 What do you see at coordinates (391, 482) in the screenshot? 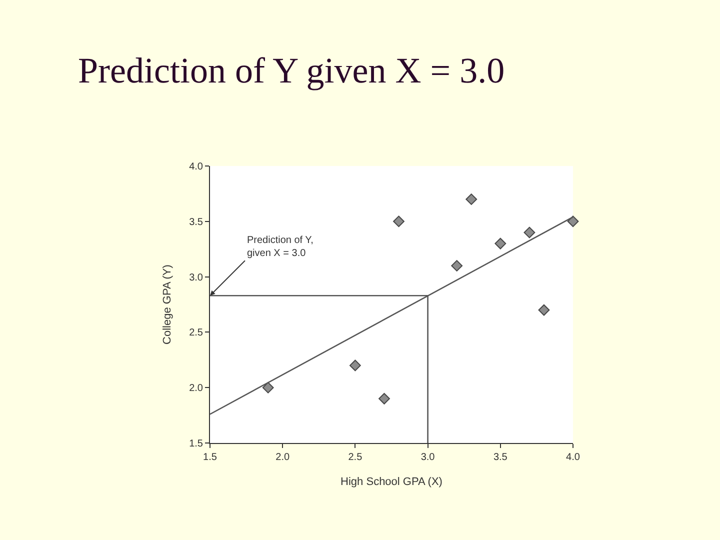
I see `x-axis-title: High School GPA (X)` at bounding box center [391, 482].